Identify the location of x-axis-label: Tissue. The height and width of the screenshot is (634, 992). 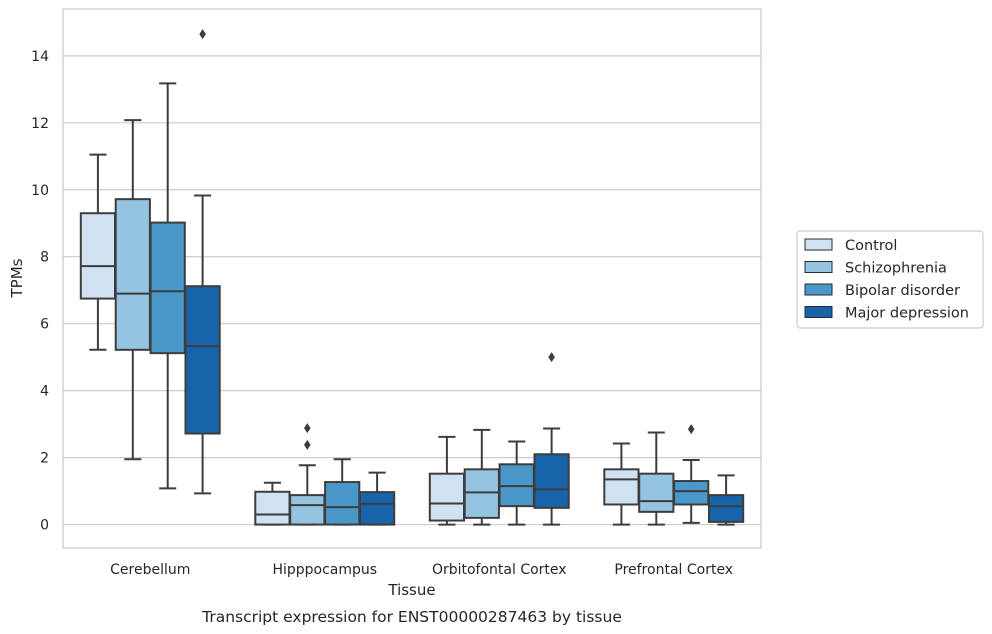
(411, 590).